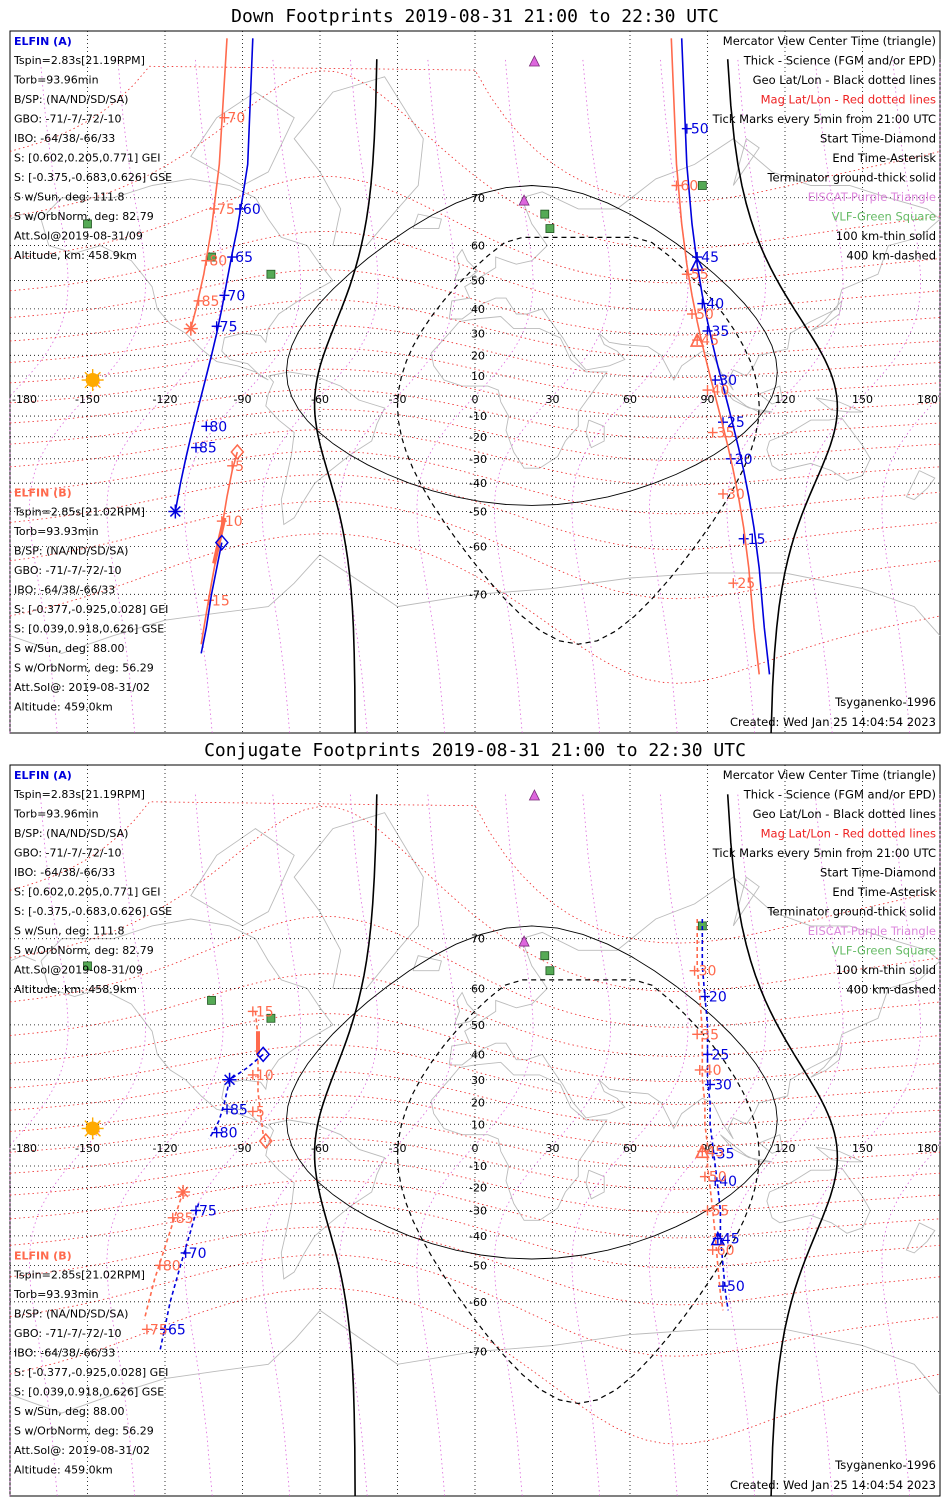 The height and width of the screenshot is (1500, 950). What do you see at coordinates (478, 198) in the screenshot?
I see `lat-tick-label: 70` at bounding box center [478, 198].